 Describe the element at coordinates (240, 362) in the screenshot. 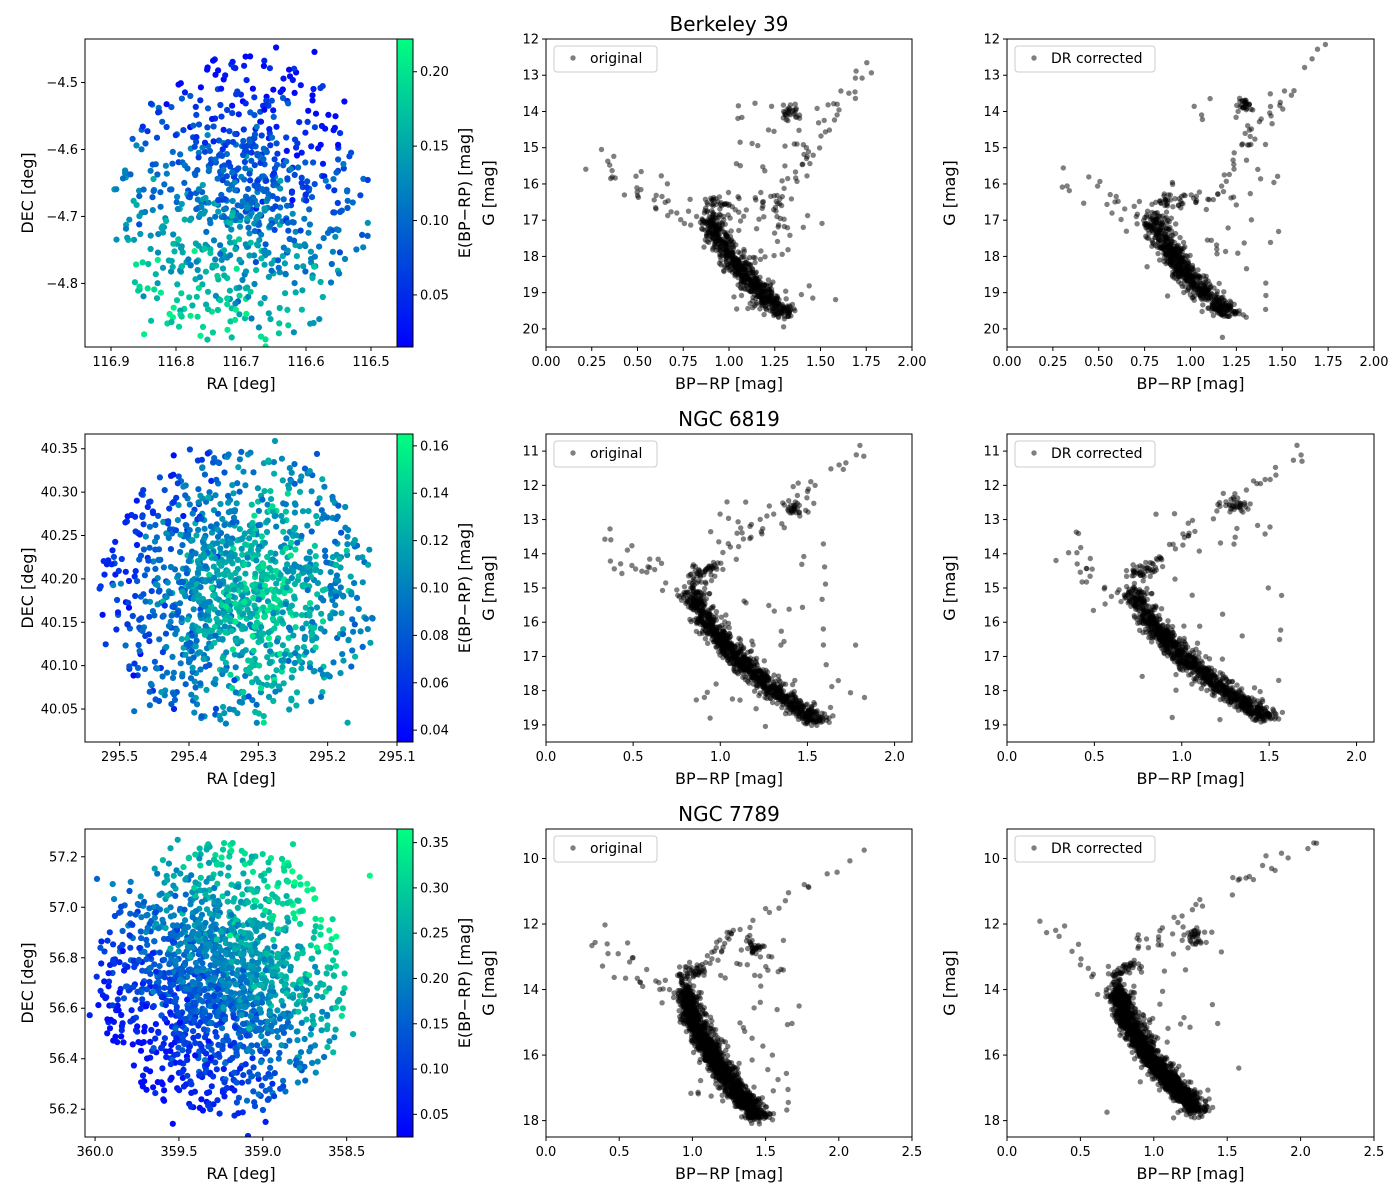

I see `x-tick-label: 116.7` at that location.